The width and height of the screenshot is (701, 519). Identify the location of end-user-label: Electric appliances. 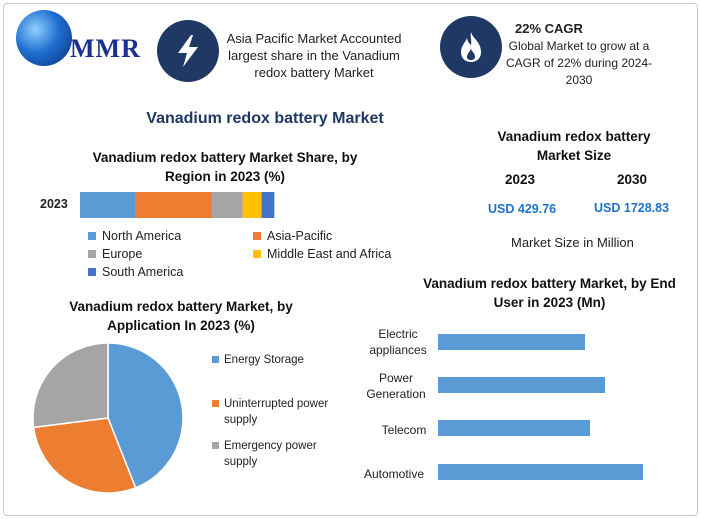
(398, 342).